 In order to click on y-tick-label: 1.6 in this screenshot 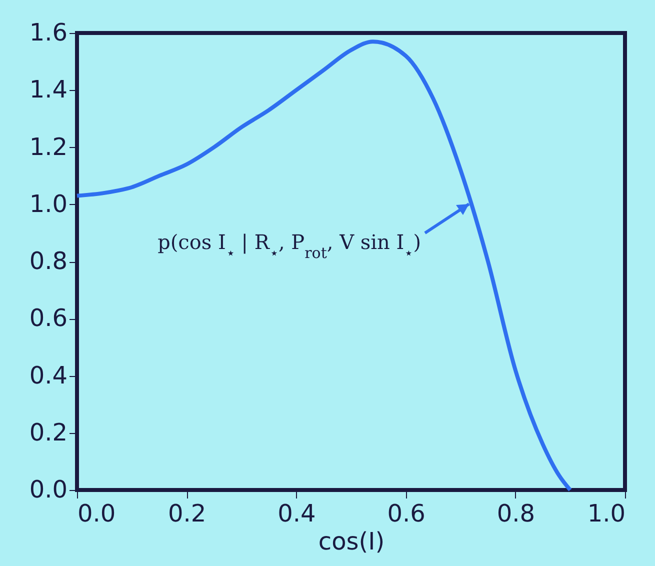, I will do `click(48, 32)`.